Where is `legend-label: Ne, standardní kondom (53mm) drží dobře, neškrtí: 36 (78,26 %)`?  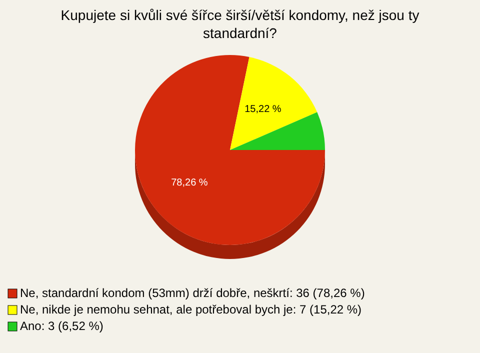
legend-label: Ne, standardní kondom (53mm) drží dobře, neškrtí: 36 (78,26 %) is located at coordinates (192, 293).